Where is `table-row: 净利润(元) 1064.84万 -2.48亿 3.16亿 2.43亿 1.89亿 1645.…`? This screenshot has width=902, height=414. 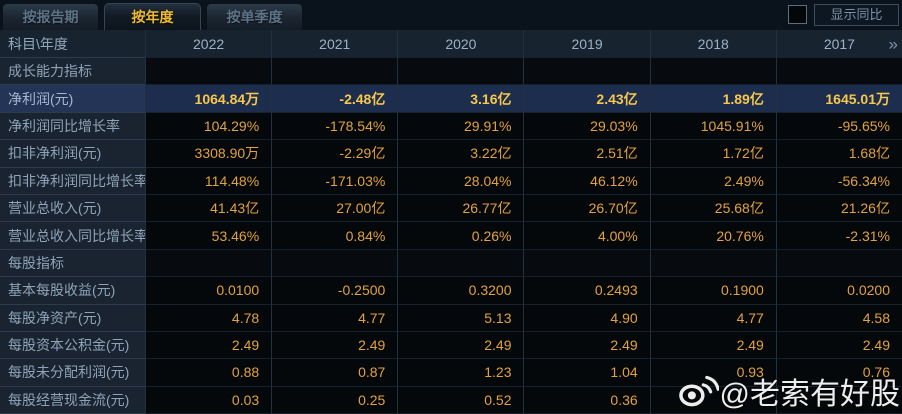
table-row: 净利润(元) 1064.84万 -2.48亿 3.16亿 2.43亿 1.89亿 1645.… is located at coordinates (451, 99).